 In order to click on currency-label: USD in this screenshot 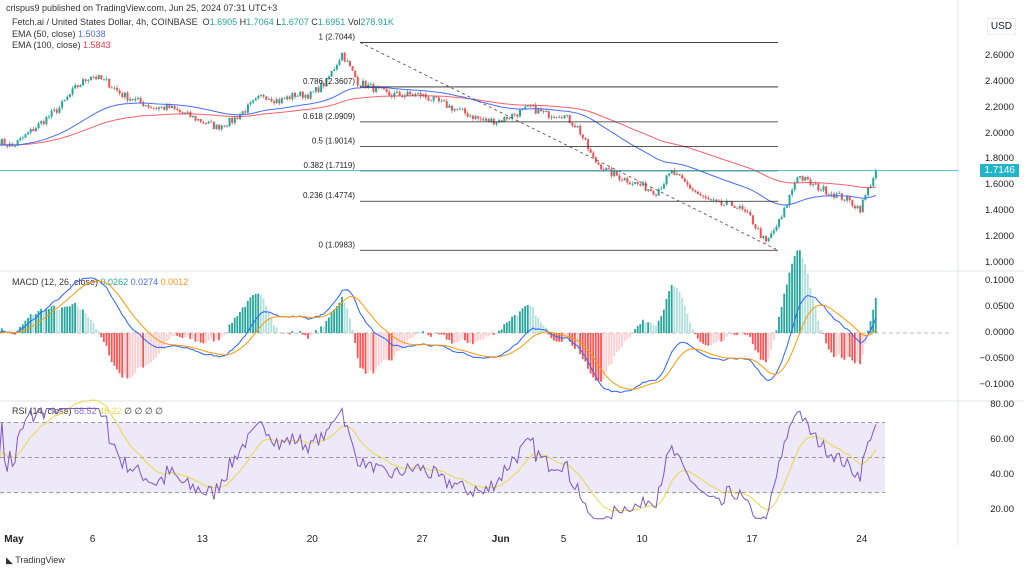, I will do `click(1001, 26)`.